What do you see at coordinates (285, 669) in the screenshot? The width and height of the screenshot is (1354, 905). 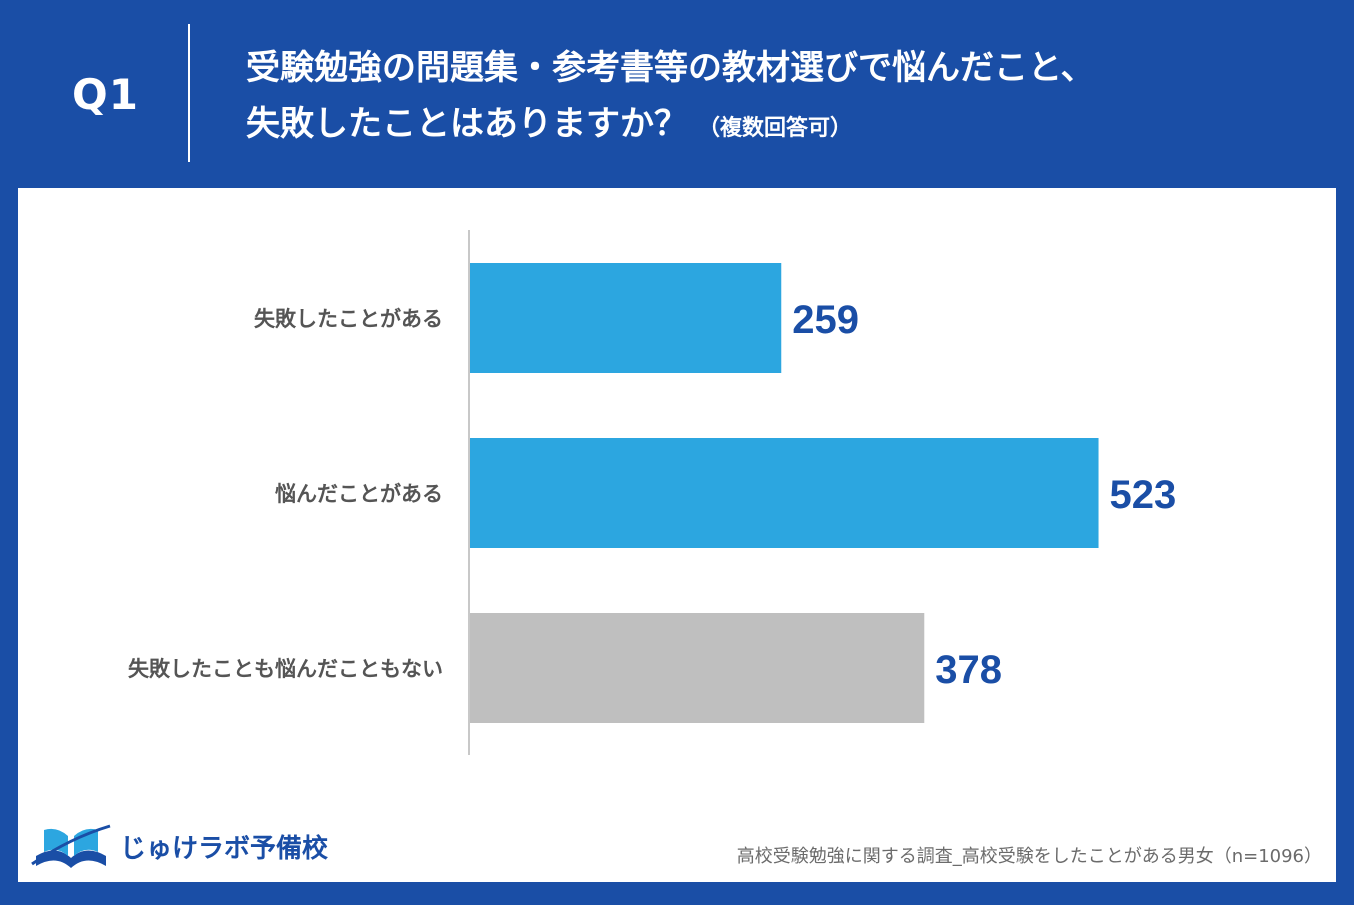 I see `category-label-3: 失敗したことも悩んだこともない` at bounding box center [285, 669].